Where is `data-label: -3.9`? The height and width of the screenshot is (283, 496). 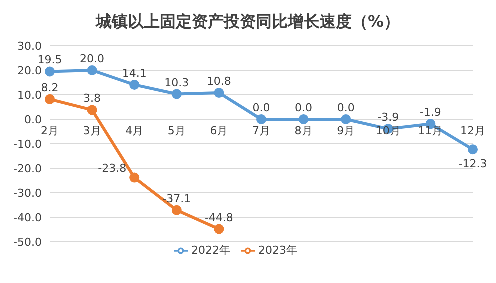 data-label: -3.9 is located at coordinates (389, 117).